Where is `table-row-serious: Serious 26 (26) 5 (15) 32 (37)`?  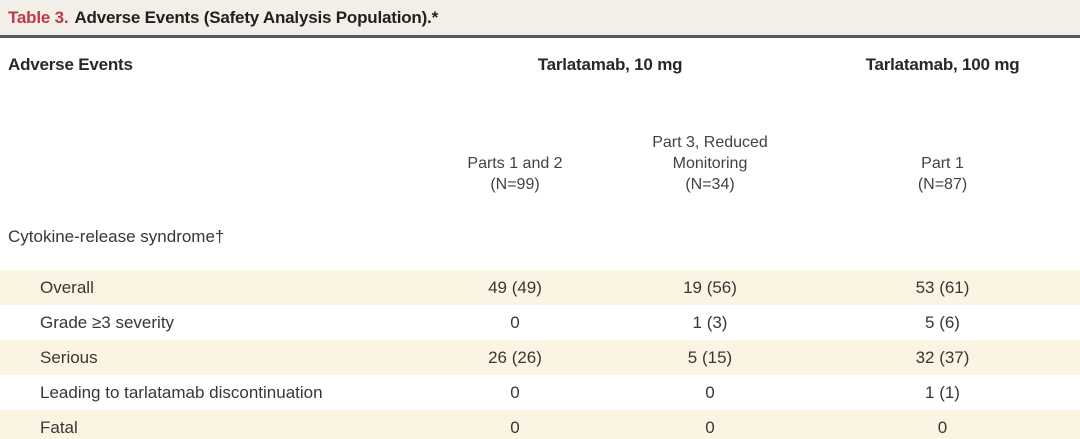 table-row-serious: Serious 26 (26) 5 (15) 32 (37) is located at coordinates (540, 357).